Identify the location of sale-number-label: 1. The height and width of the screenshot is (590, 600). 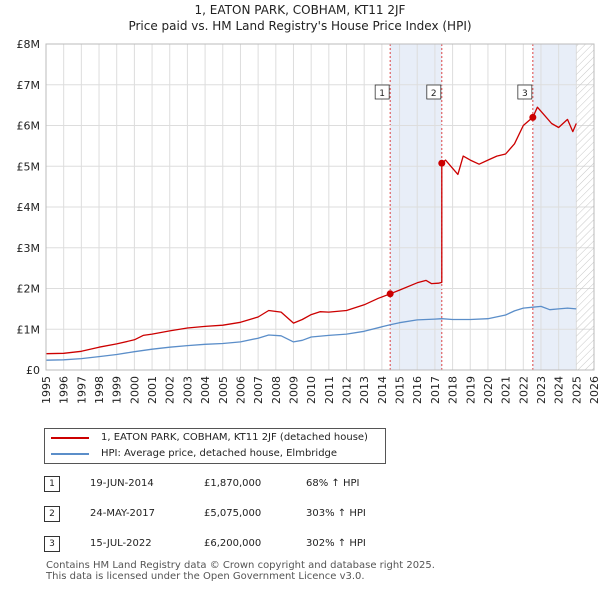
(382, 94).